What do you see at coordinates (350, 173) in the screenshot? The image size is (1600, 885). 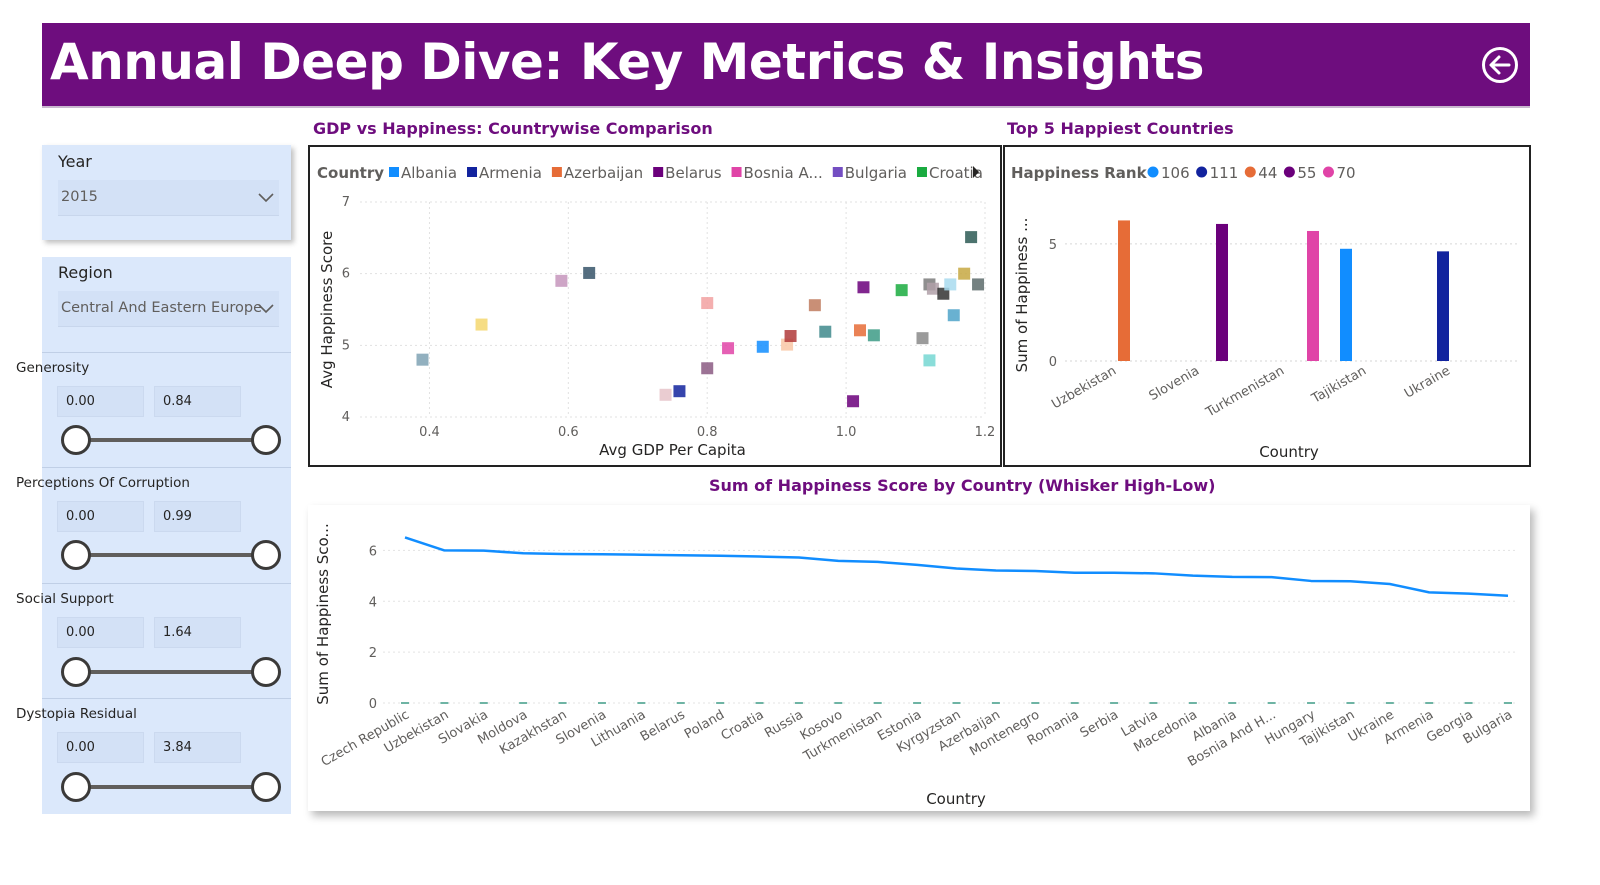 I see `legend-title: Country` at bounding box center [350, 173].